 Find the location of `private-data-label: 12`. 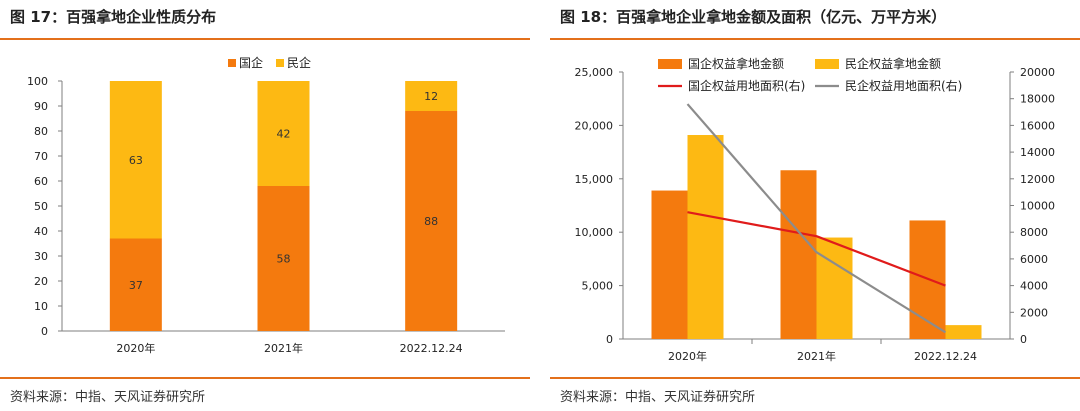

private-data-label: 12 is located at coordinates (431, 96).